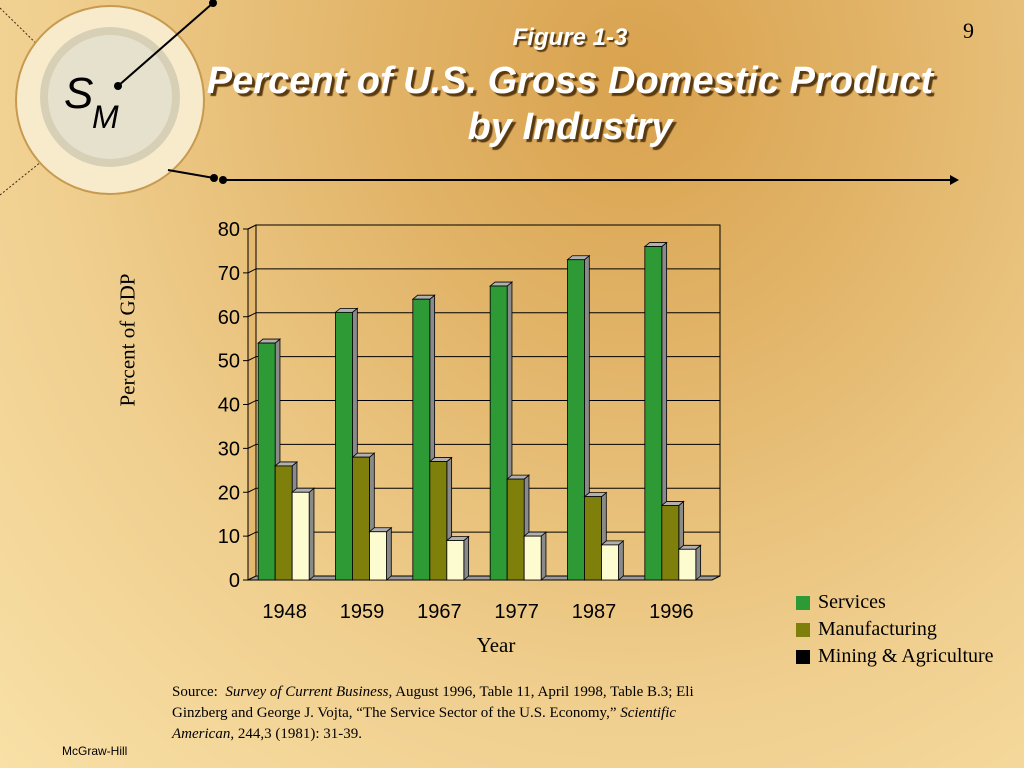 The height and width of the screenshot is (768, 1024). Describe the element at coordinates (229, 230) in the screenshot. I see `y-tick-label: 80` at that location.